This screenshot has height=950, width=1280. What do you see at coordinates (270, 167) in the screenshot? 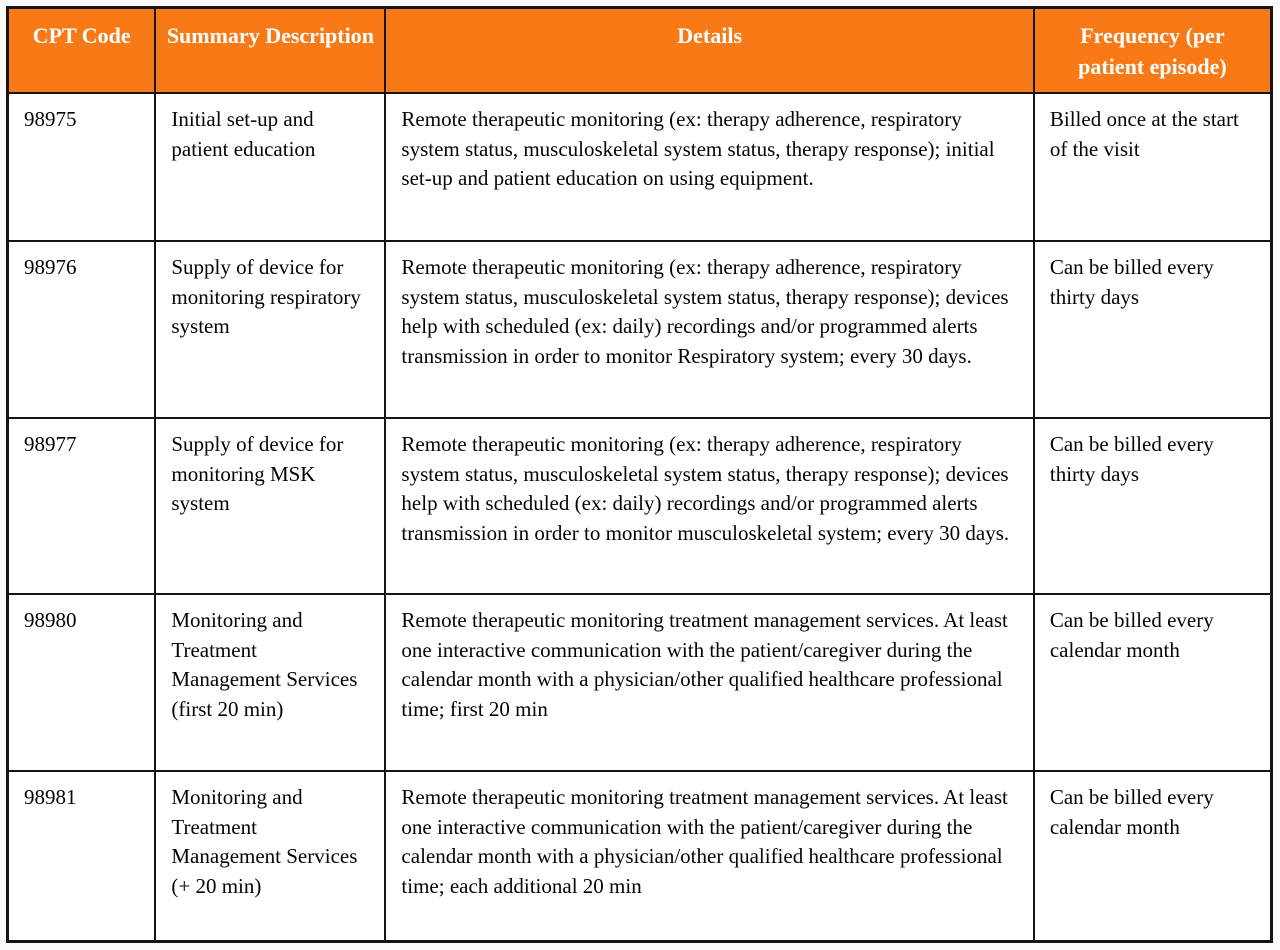
I see `summary-cell: Initial set-up and patient education` at bounding box center [270, 167].